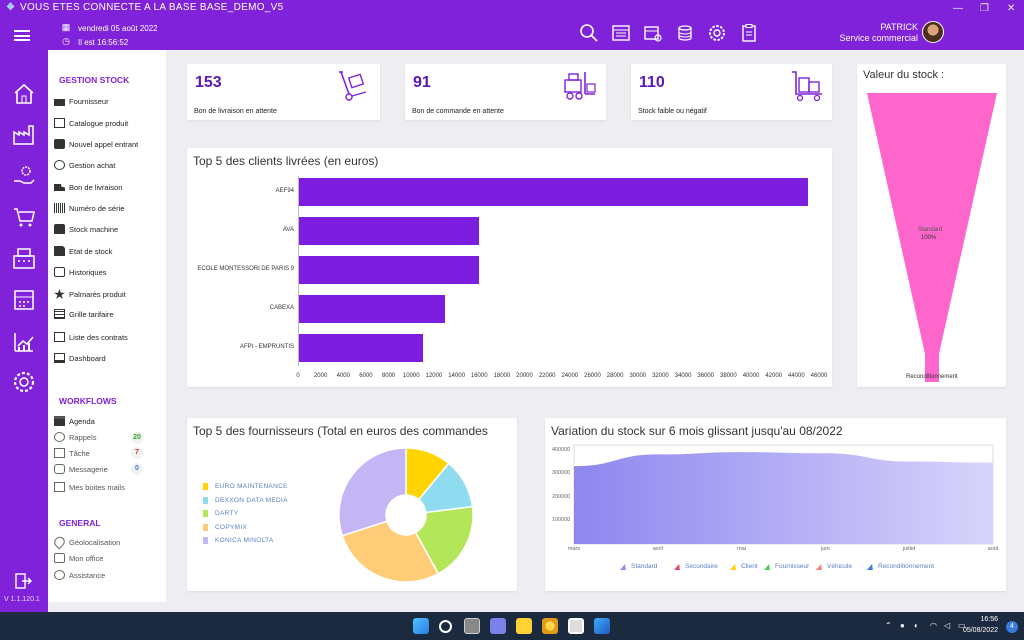  Describe the element at coordinates (23, 581) in the screenshot. I see `logout-icon` at that location.